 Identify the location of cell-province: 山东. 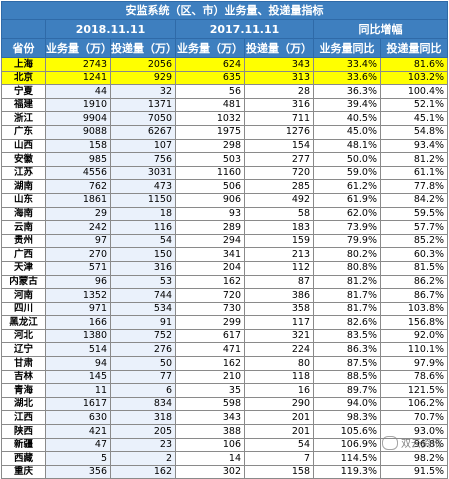
(23, 200).